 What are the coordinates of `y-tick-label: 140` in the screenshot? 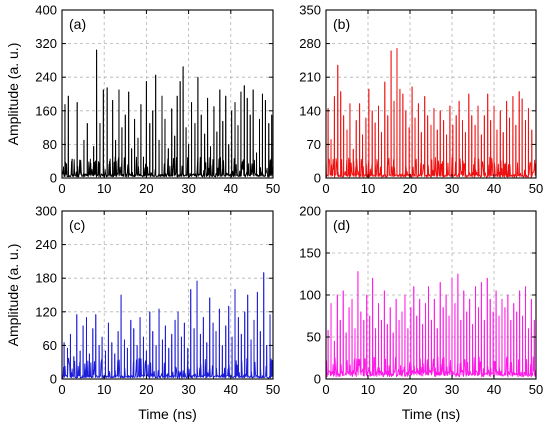 It's located at (310, 110).